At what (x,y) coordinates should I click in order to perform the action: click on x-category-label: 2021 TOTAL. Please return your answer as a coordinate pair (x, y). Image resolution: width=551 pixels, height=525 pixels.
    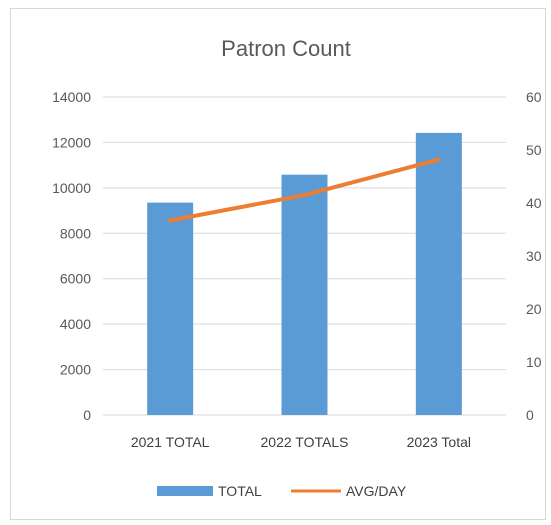
    Looking at the image, I should click on (170, 442).